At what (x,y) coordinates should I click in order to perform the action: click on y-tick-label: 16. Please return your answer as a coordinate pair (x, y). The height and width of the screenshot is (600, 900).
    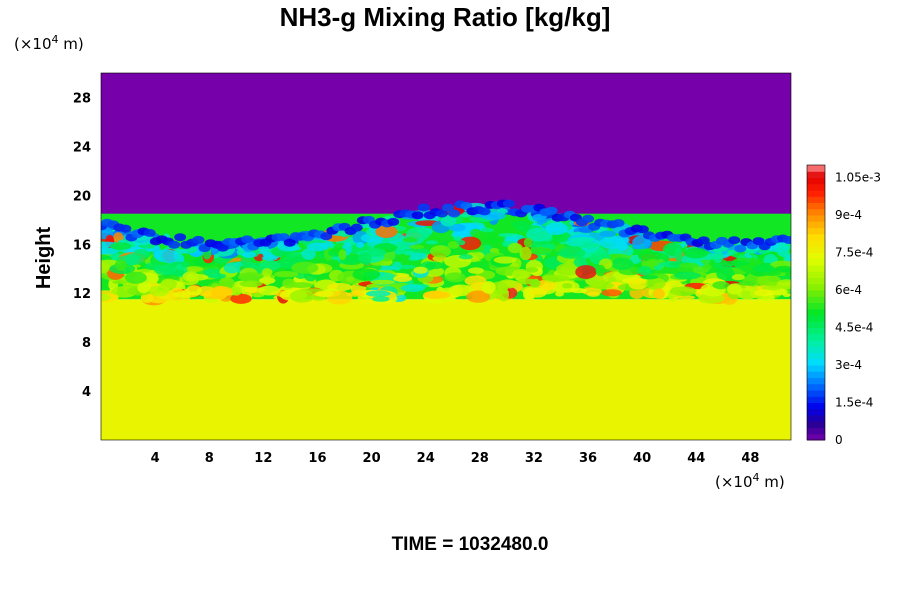
    Looking at the image, I should click on (82, 245).